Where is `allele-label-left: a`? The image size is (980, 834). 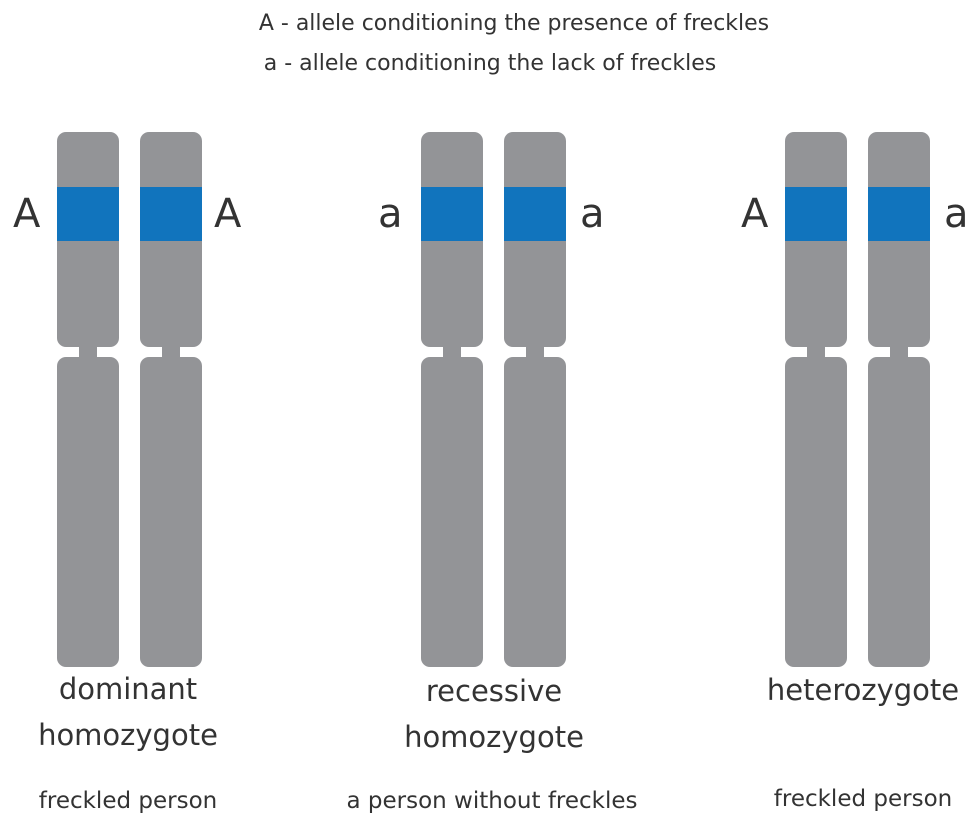
allele-label-left: a is located at coordinates (390, 214).